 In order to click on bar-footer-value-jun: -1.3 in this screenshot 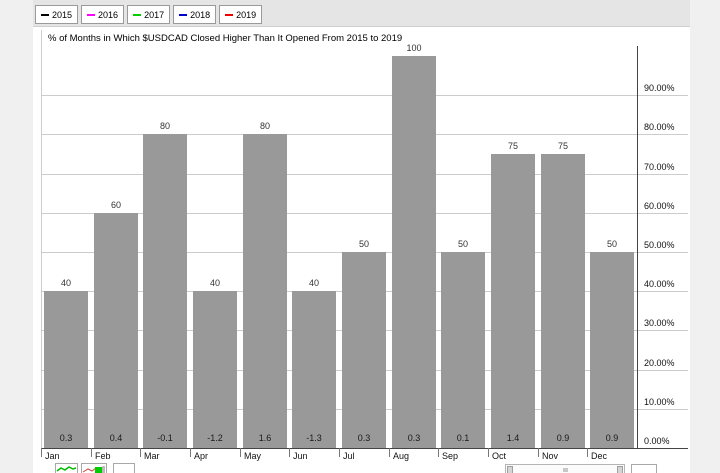, I will do `click(314, 438)`.